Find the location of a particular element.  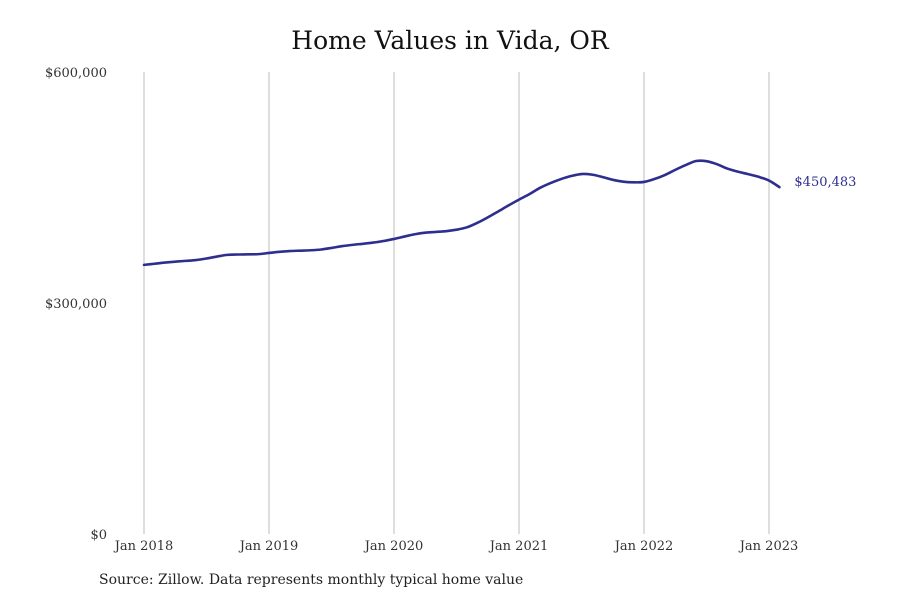

x-tick-label: Jan 2018 is located at coordinates (143, 546).